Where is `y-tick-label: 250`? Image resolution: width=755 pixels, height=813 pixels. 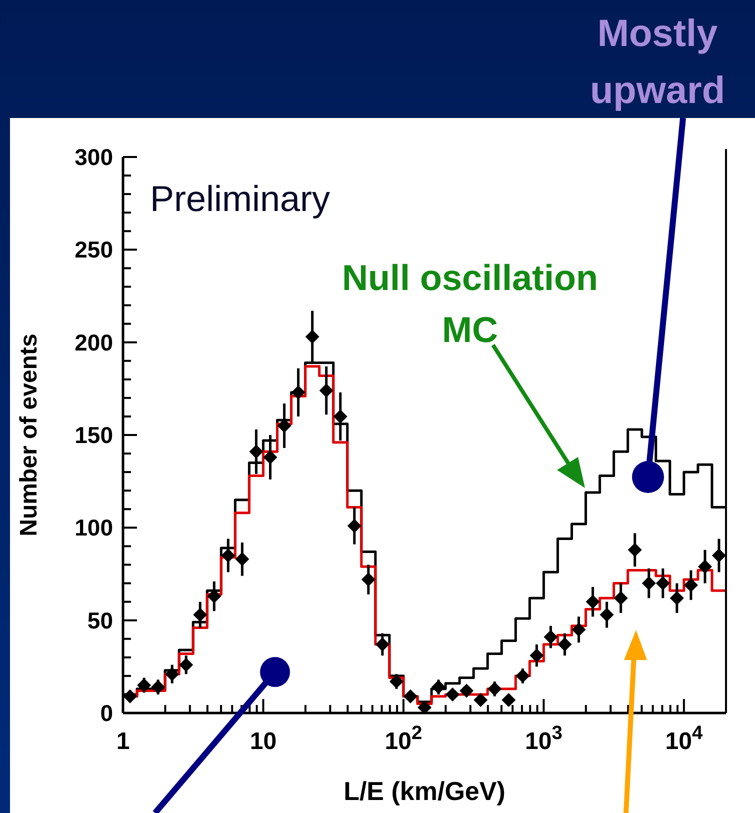
y-tick-label: 250 is located at coordinates (93, 249).